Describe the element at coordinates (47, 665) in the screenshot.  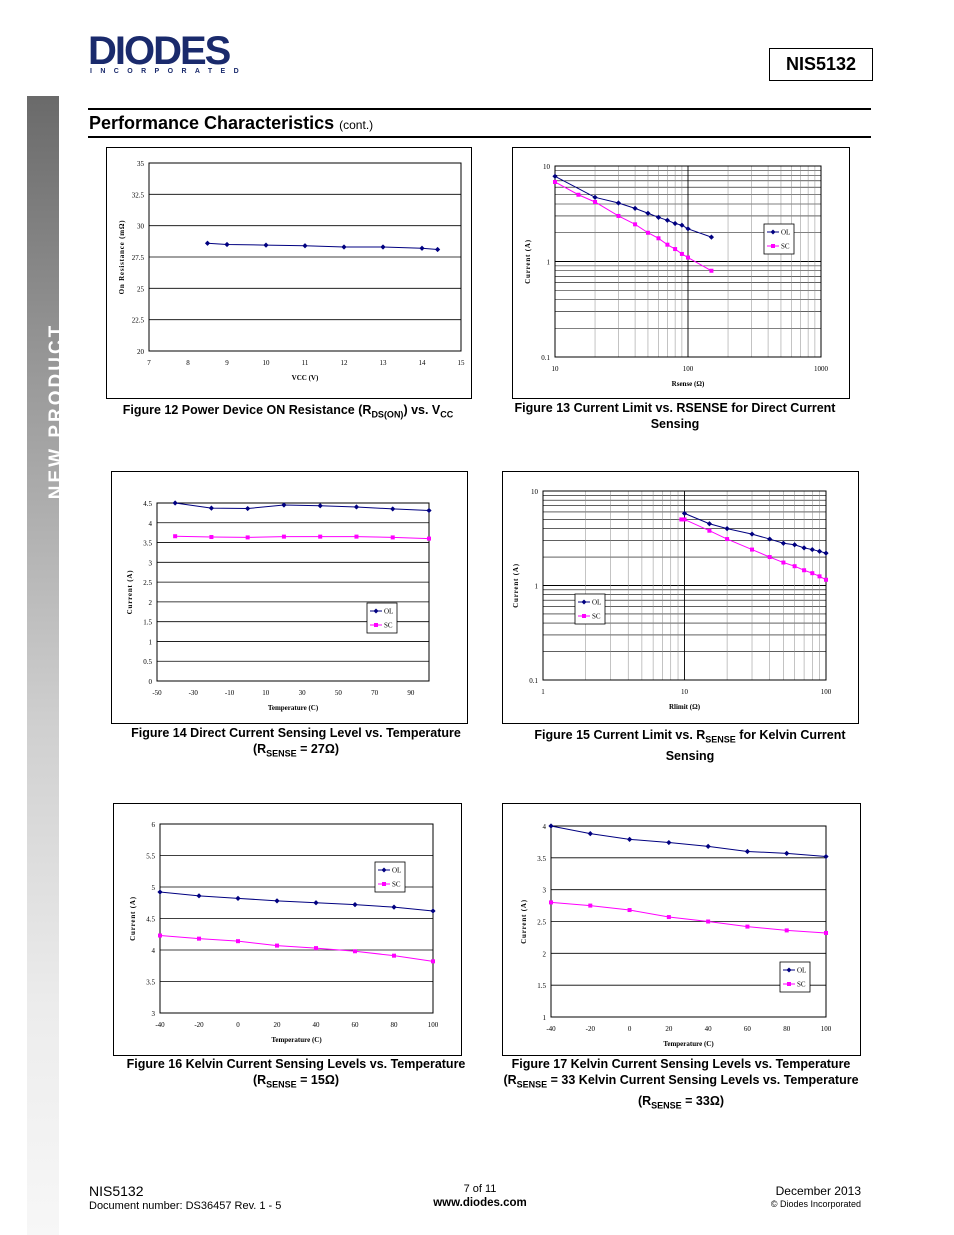
I see `side-banner: NEW PRODUCT` at that location.